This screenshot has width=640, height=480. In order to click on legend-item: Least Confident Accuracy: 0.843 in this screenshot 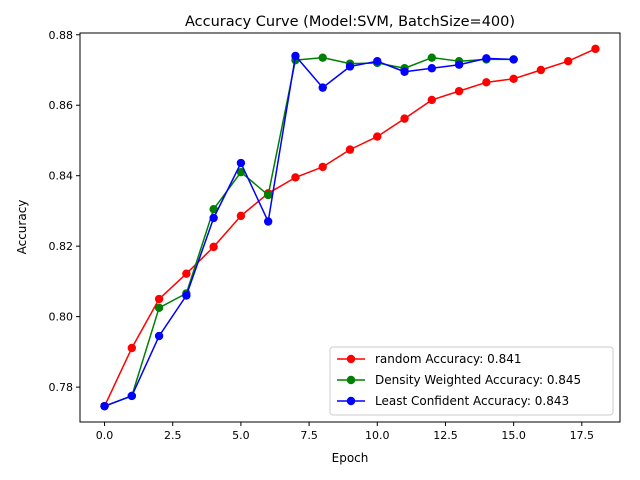, I will do `click(453, 401)`.